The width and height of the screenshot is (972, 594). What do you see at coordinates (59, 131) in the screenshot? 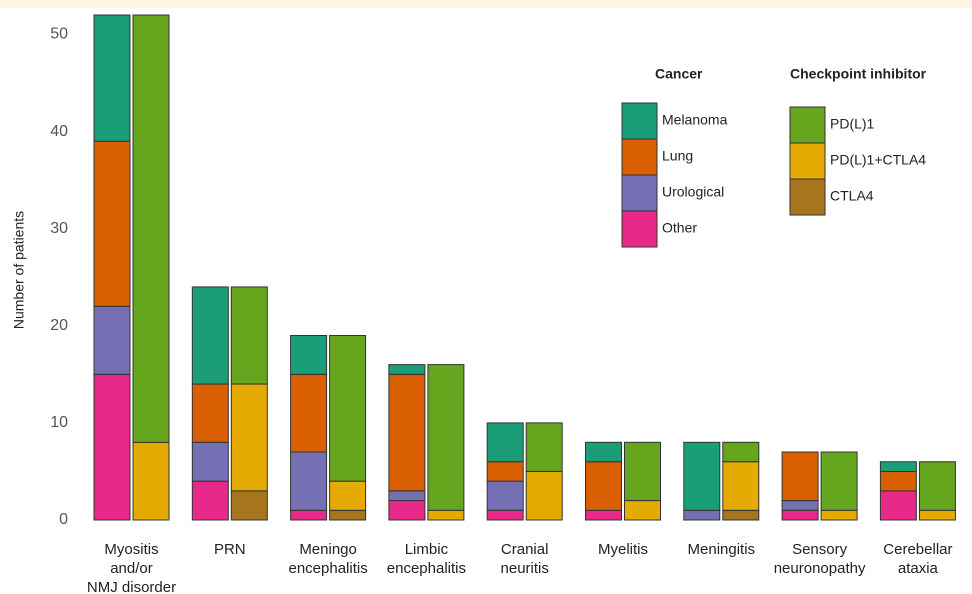
I see `y-tick-label: 40` at bounding box center [59, 131].